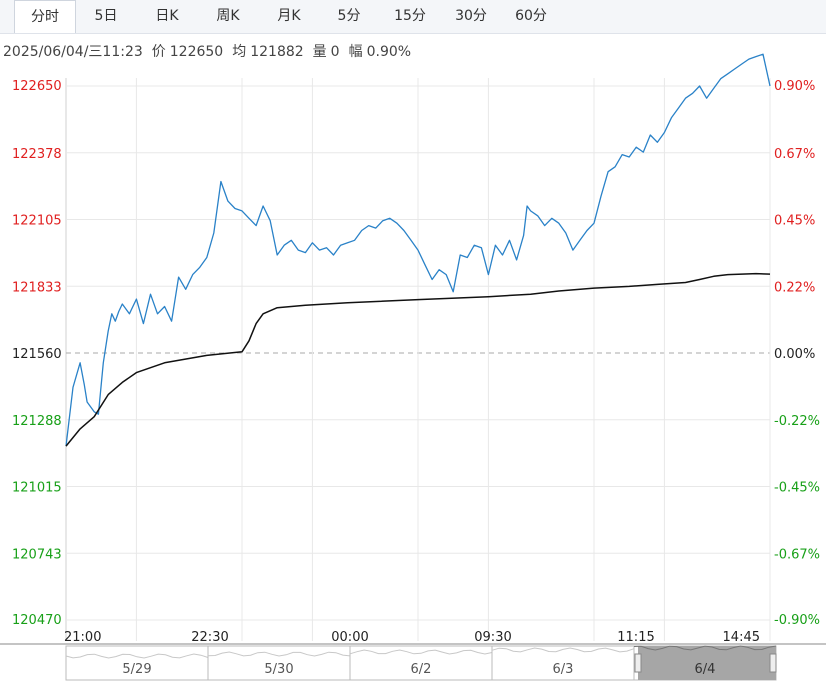  Describe the element at coordinates (797, 488) in the screenshot. I see `y-tick-label-right: -0.45%` at that location.